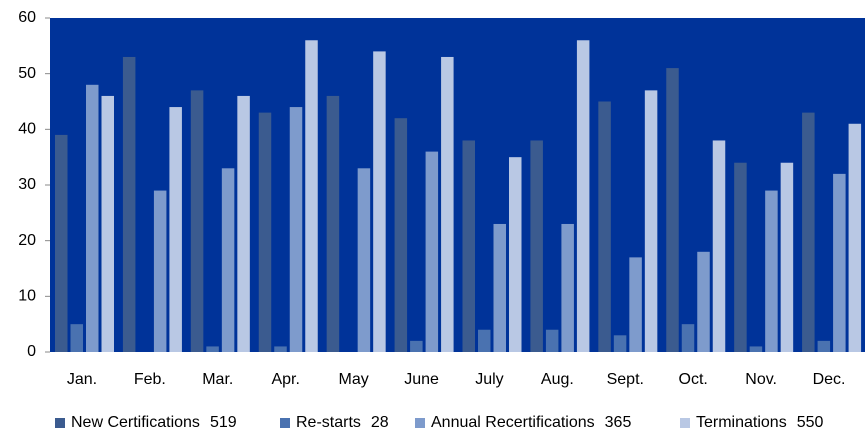 The image size is (865, 440). What do you see at coordinates (618, 422) in the screenshot?
I see `legend-total: 365` at bounding box center [618, 422].